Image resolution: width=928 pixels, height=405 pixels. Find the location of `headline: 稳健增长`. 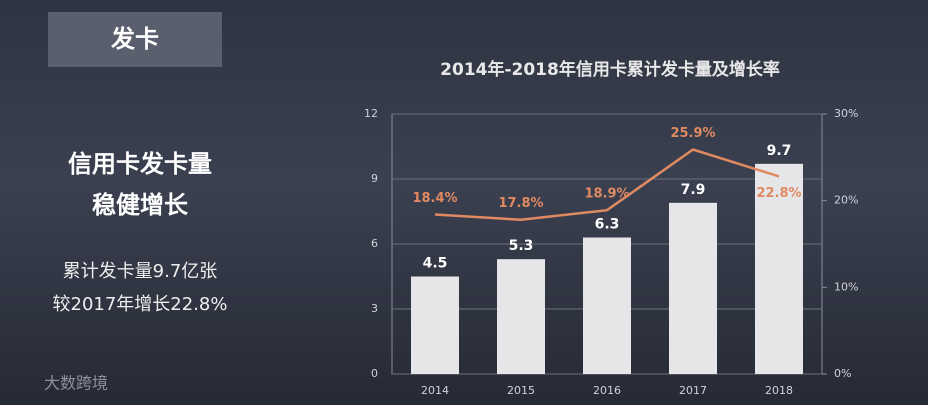

headline: 稳健增长 is located at coordinates (140, 205).